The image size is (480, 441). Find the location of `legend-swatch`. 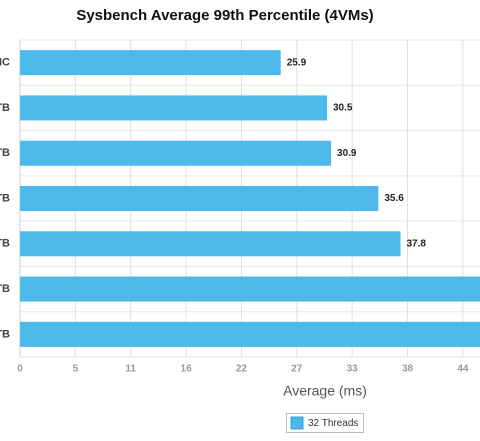

legend-swatch is located at coordinates (297, 423).